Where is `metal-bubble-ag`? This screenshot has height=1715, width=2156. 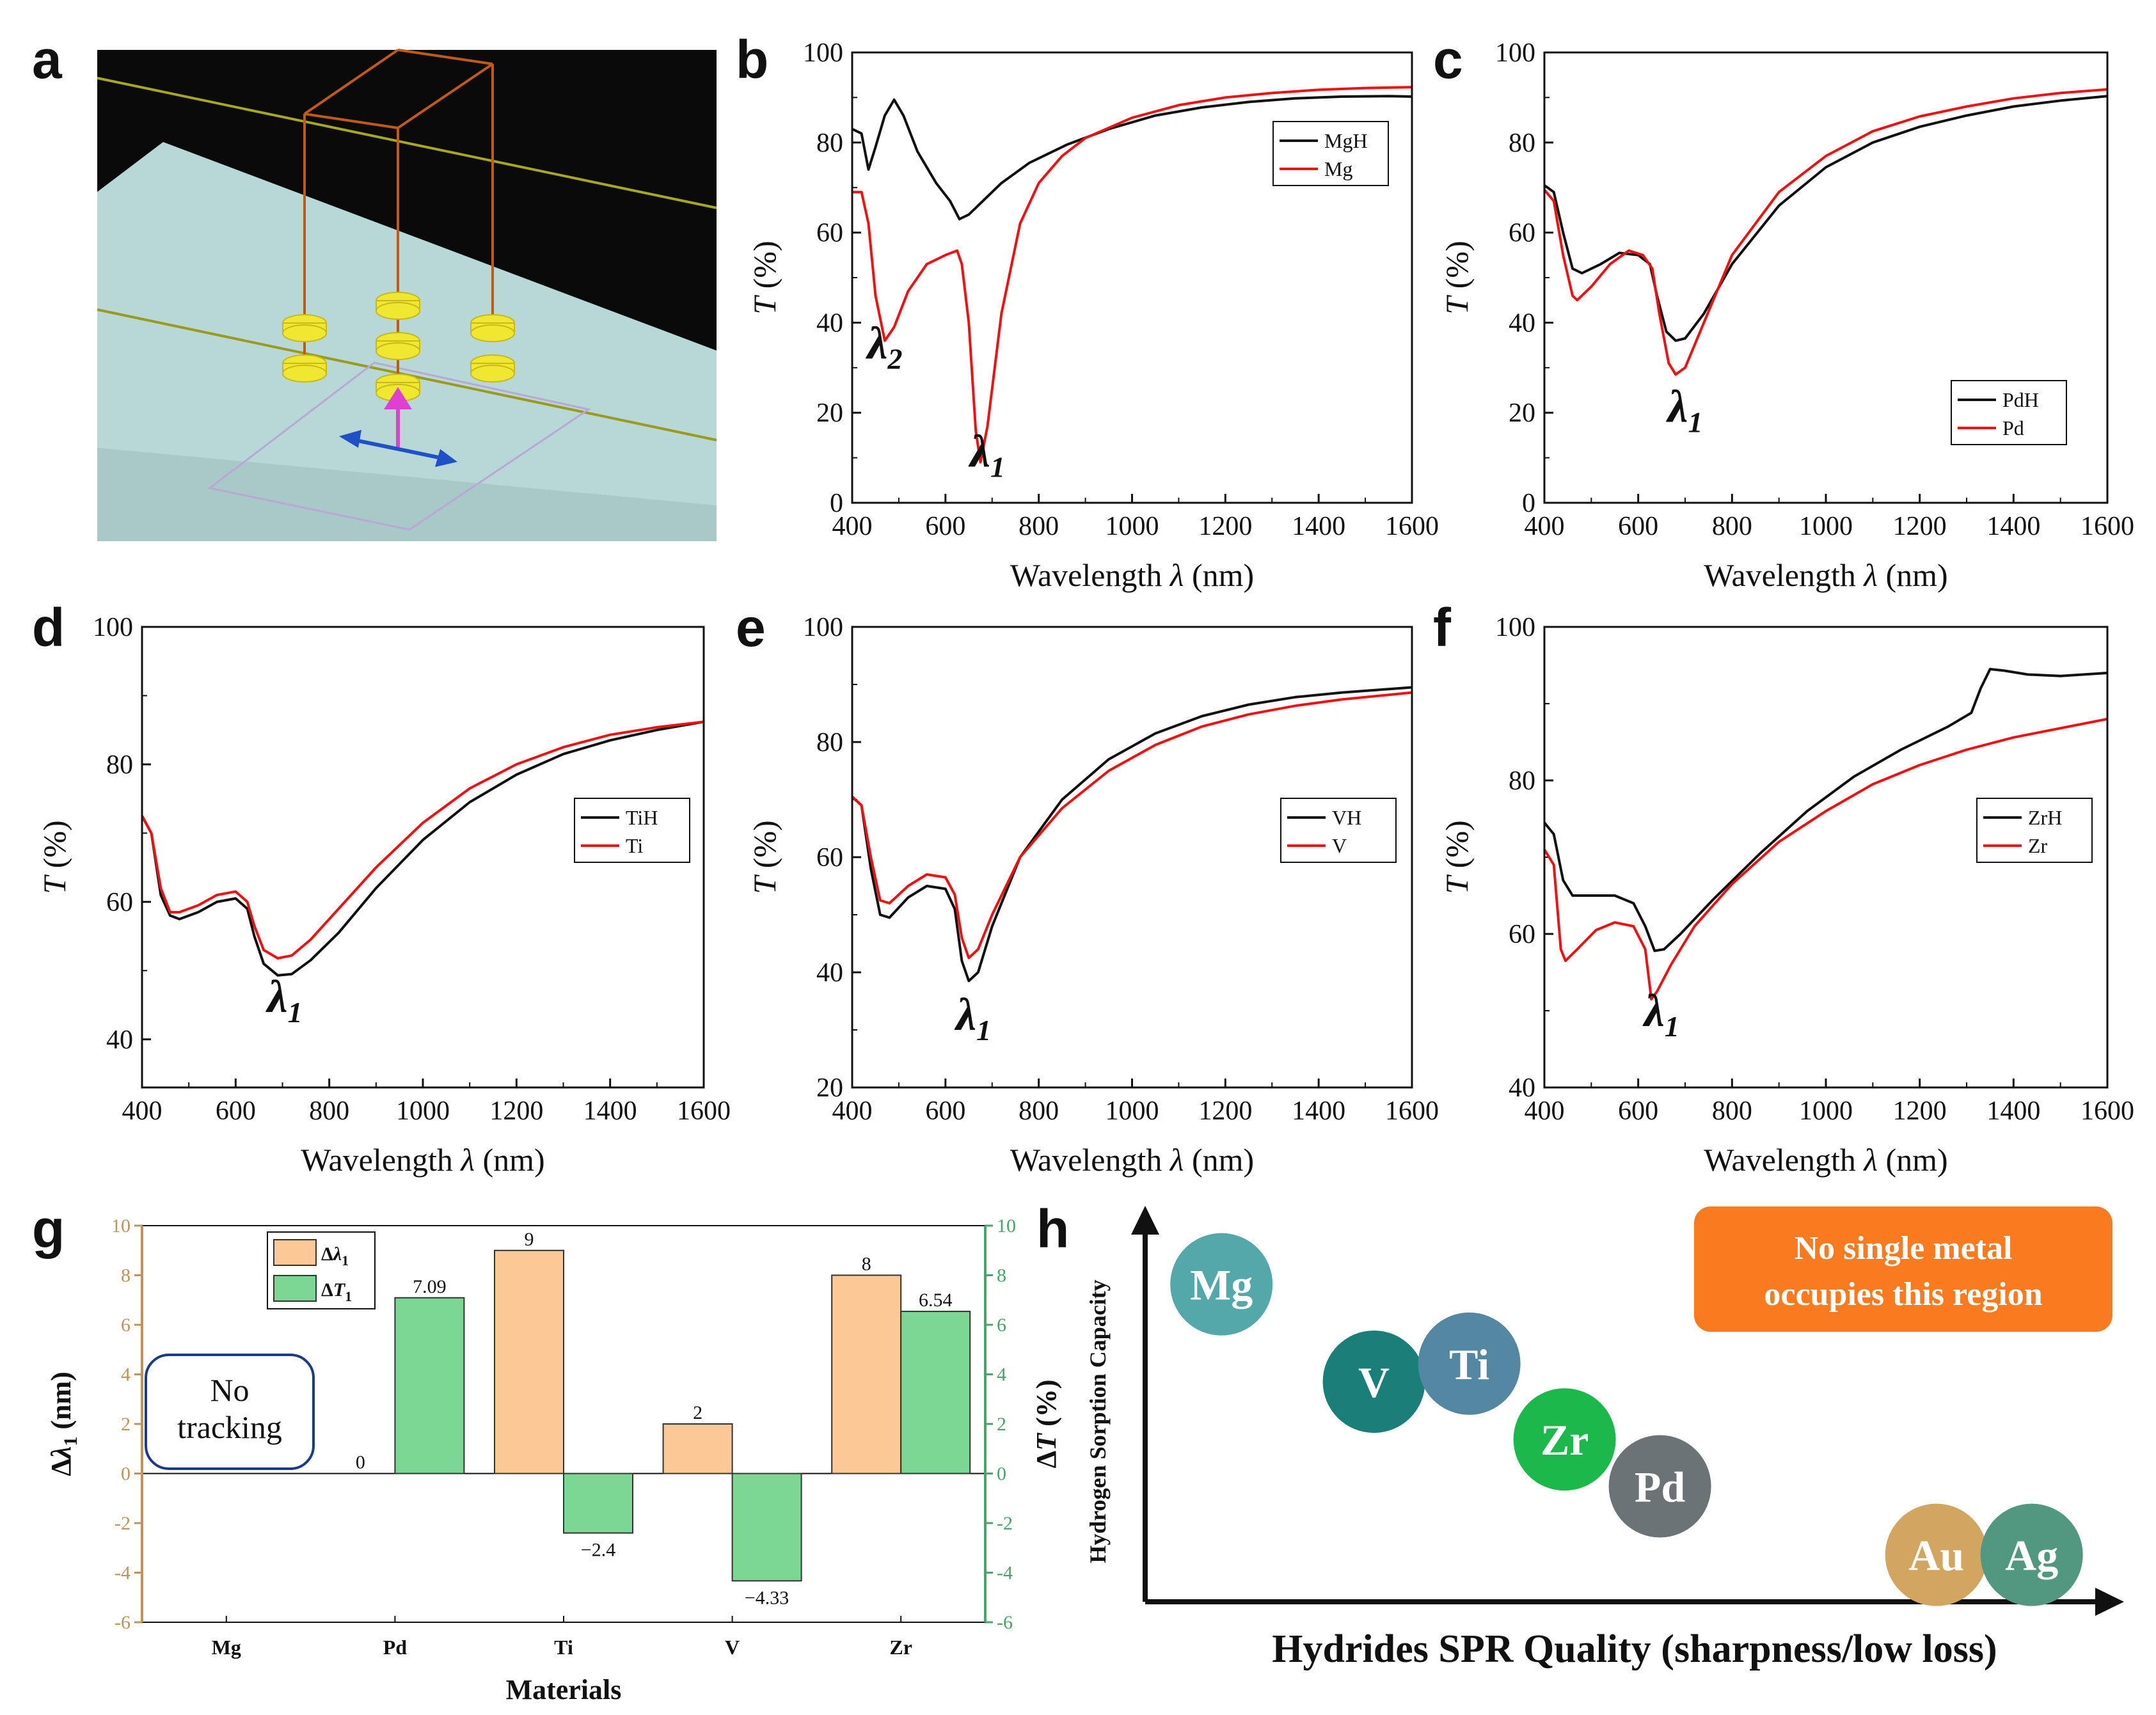
metal-bubble-ag is located at coordinates (2031, 1554).